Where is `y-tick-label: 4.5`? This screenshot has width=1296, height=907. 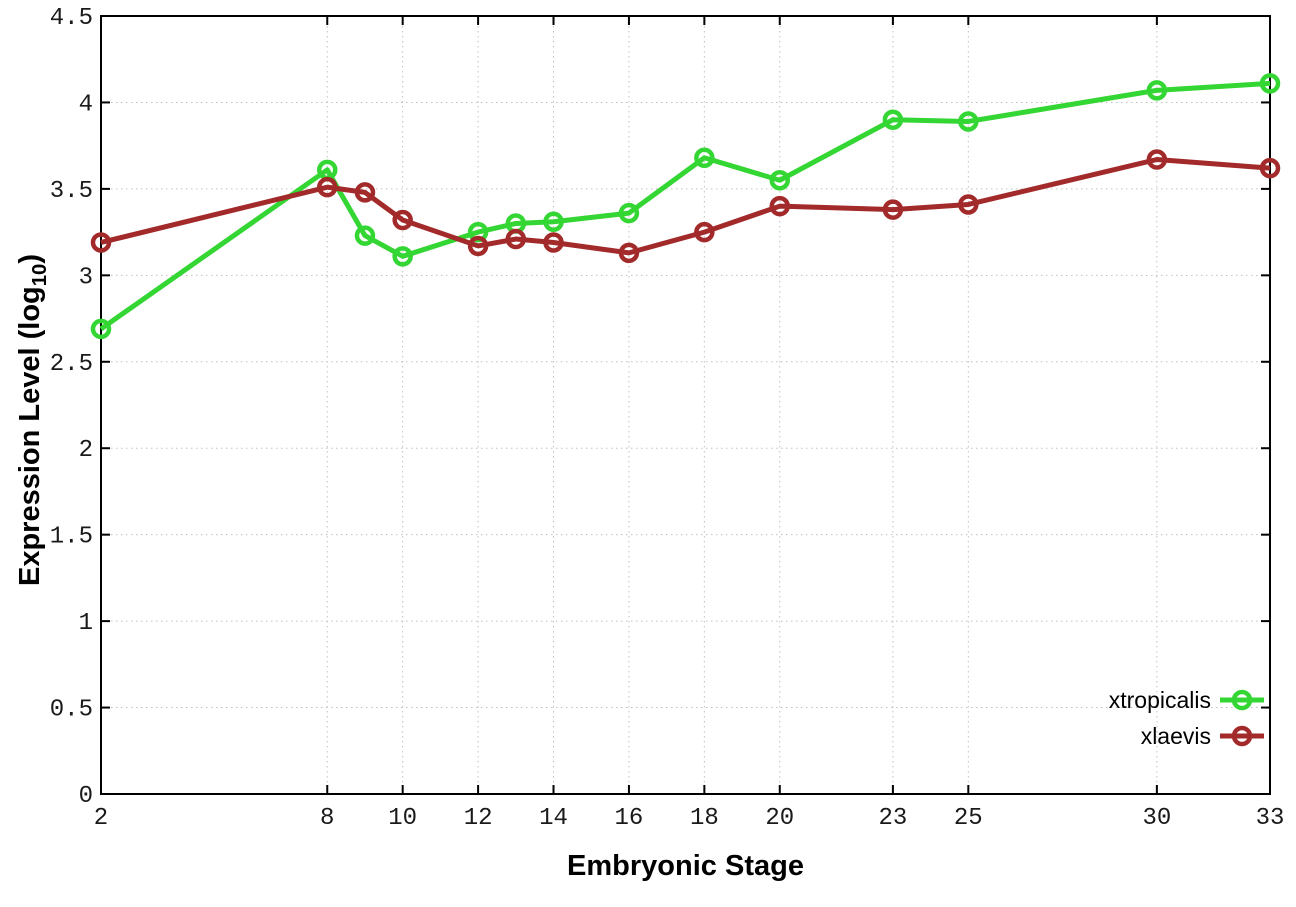
y-tick-label: 4.5 is located at coordinates (71, 18).